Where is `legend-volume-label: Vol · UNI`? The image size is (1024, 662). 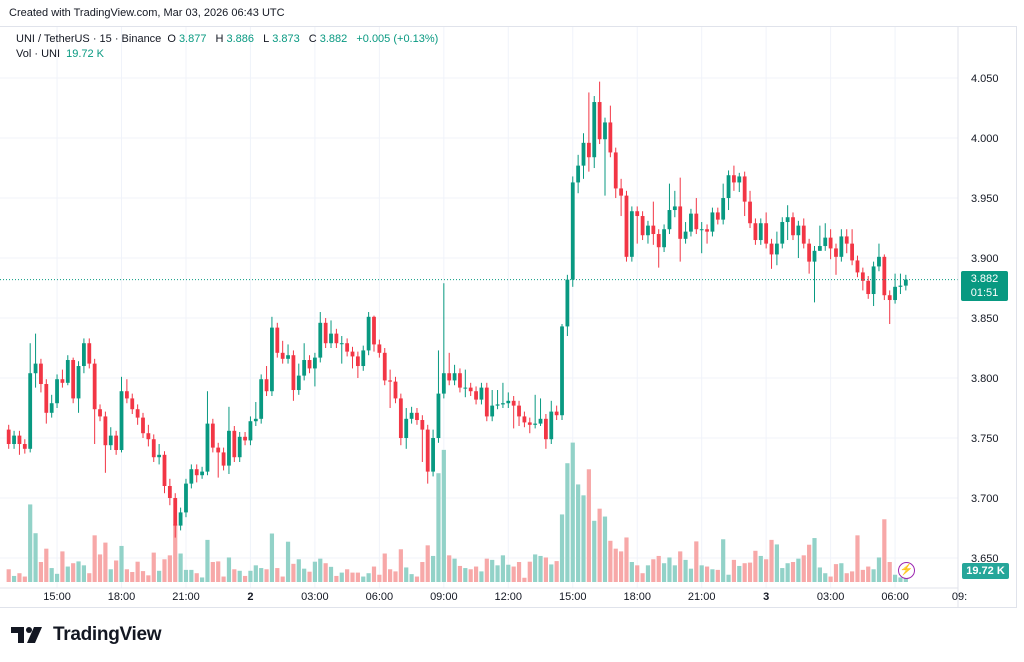
legend-volume-label: Vol · UNI is located at coordinates (38, 54).